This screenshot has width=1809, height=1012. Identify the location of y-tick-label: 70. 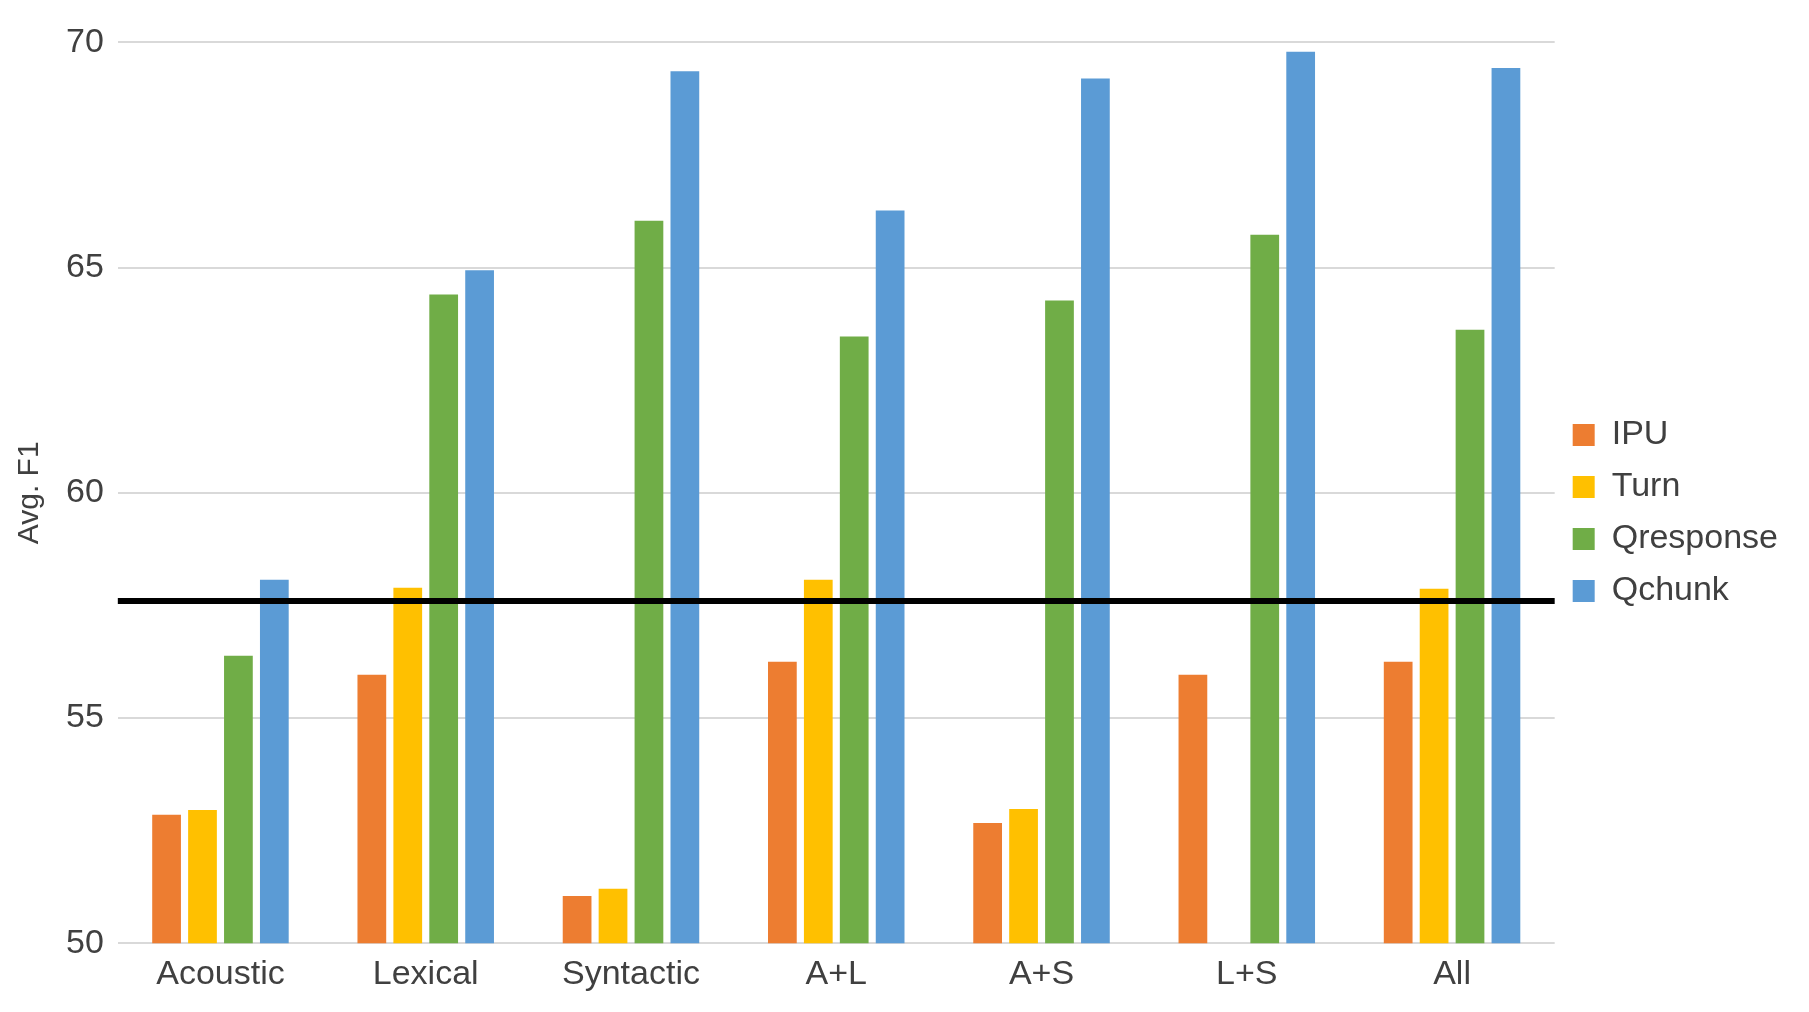
(84, 39).